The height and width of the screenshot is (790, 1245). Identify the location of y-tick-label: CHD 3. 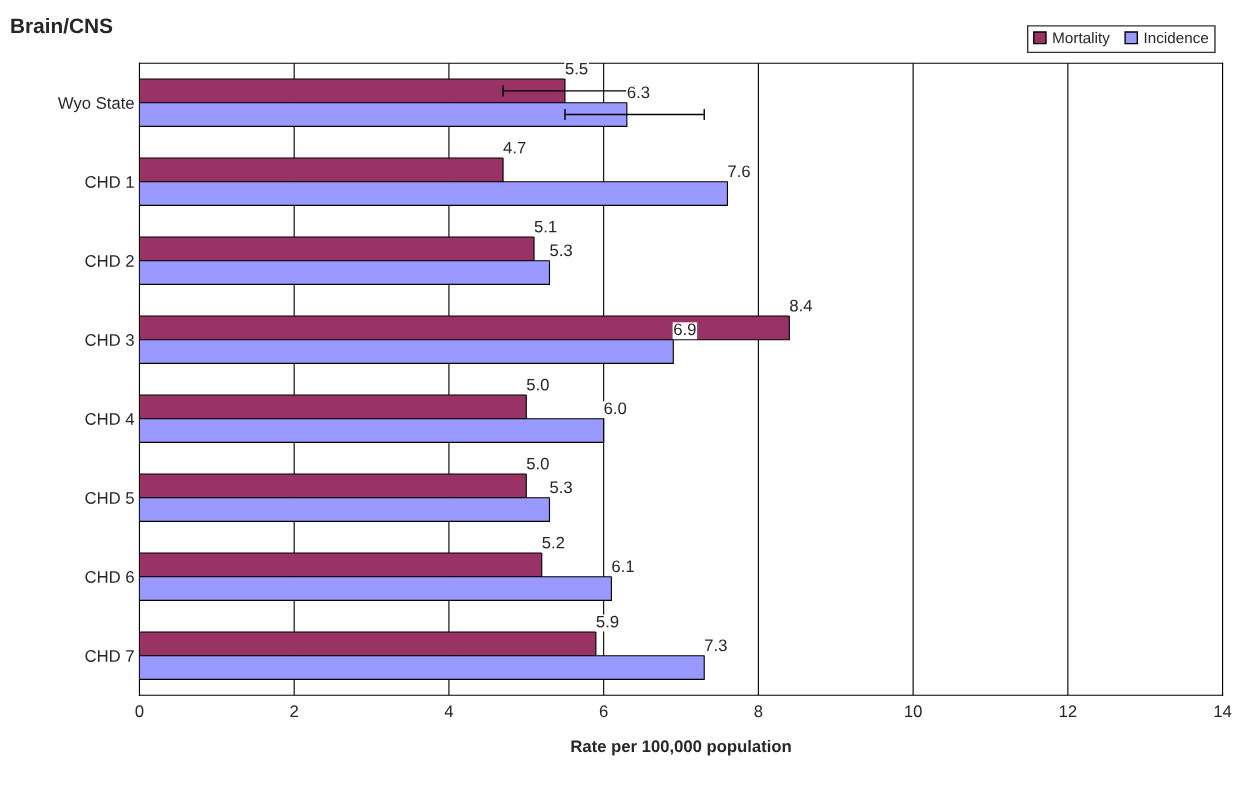
(109, 340).